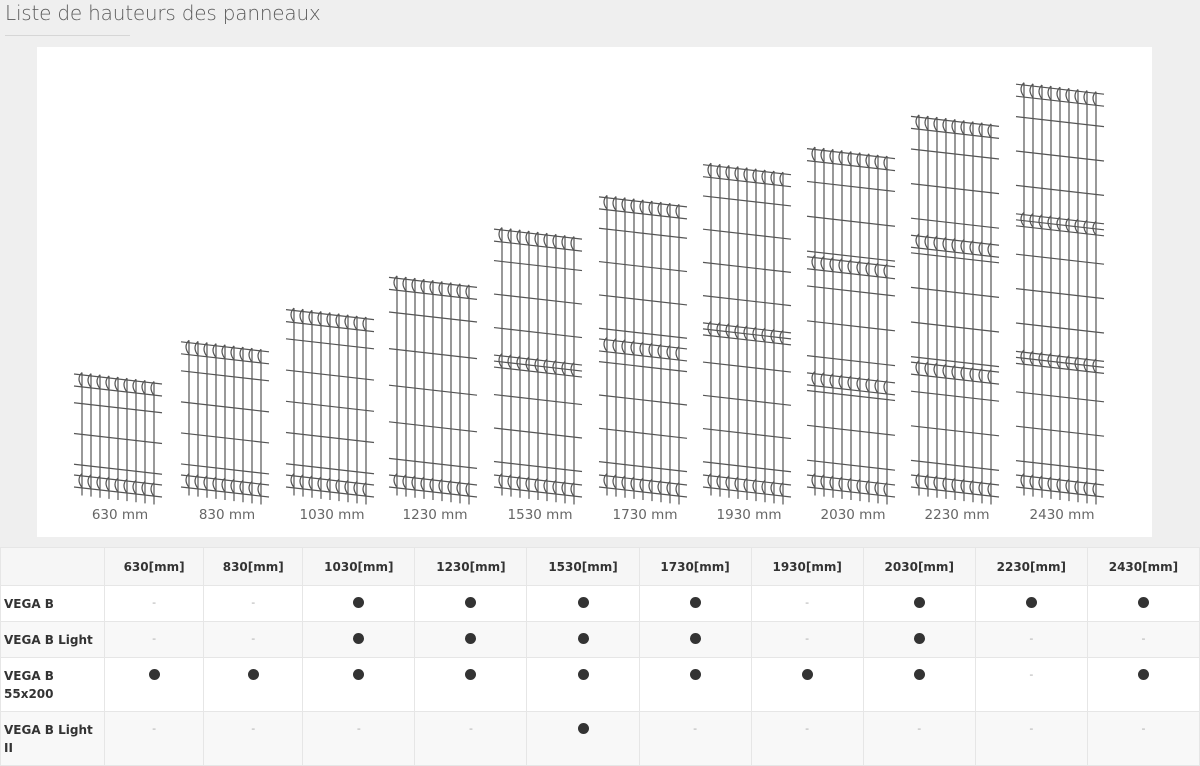 The image size is (1200, 766). What do you see at coordinates (52, 684) in the screenshot?
I see `product-name: VEGA B 55x200` at bounding box center [52, 684].